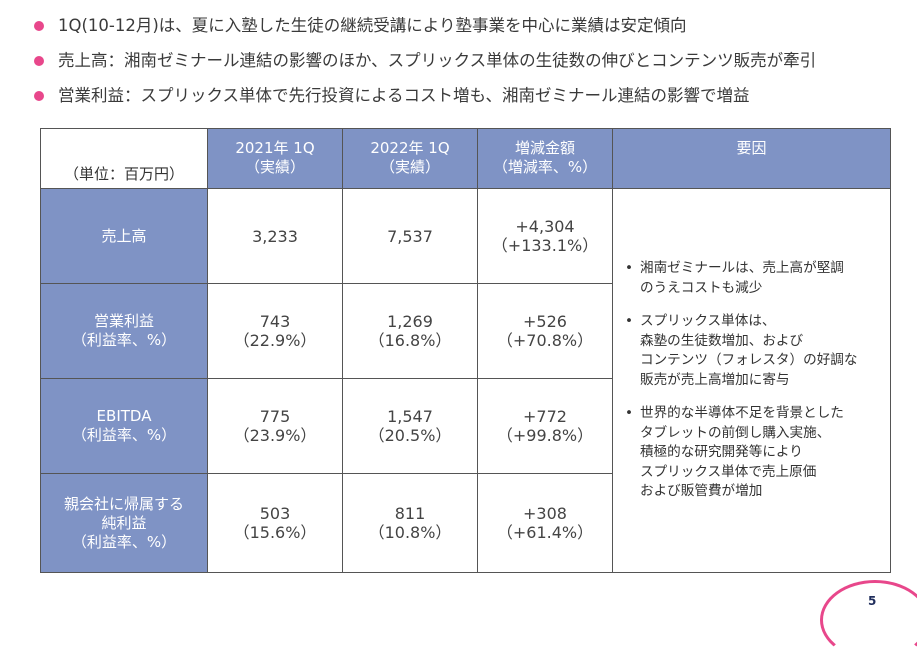 This screenshot has height=660, width=917. I want to click on value-rate: （23.9%）, so click(275, 435).